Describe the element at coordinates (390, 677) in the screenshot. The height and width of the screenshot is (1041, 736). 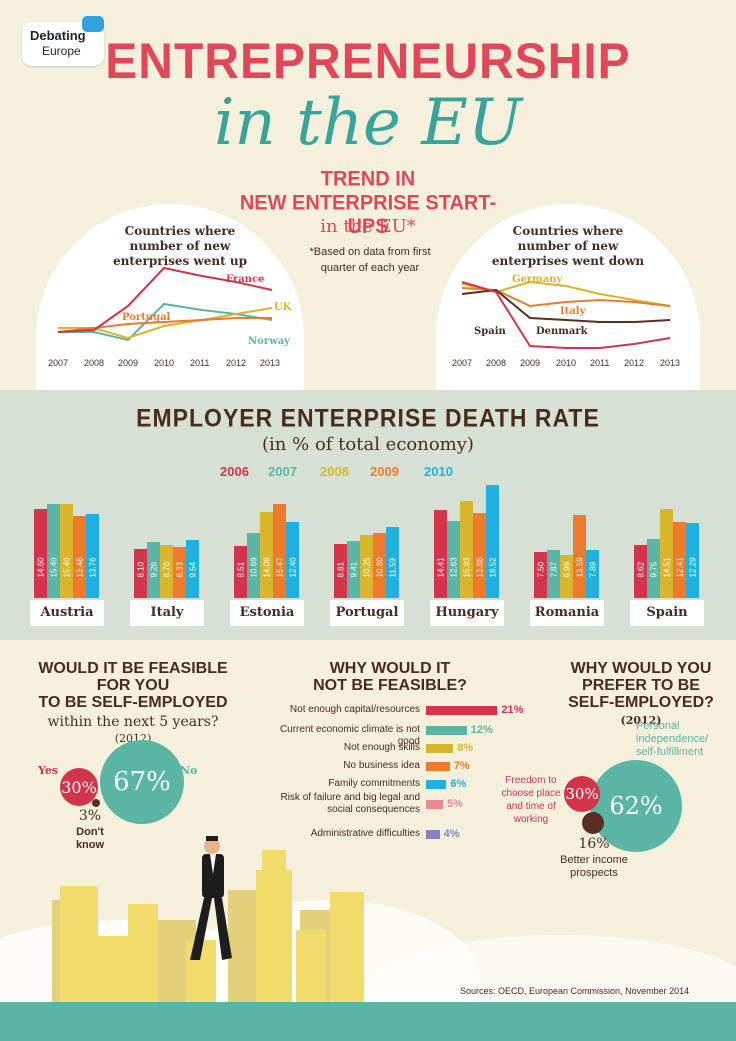
I see `why-not-title: WHY WOULD IT NOT BE FEASIBLE?` at that location.